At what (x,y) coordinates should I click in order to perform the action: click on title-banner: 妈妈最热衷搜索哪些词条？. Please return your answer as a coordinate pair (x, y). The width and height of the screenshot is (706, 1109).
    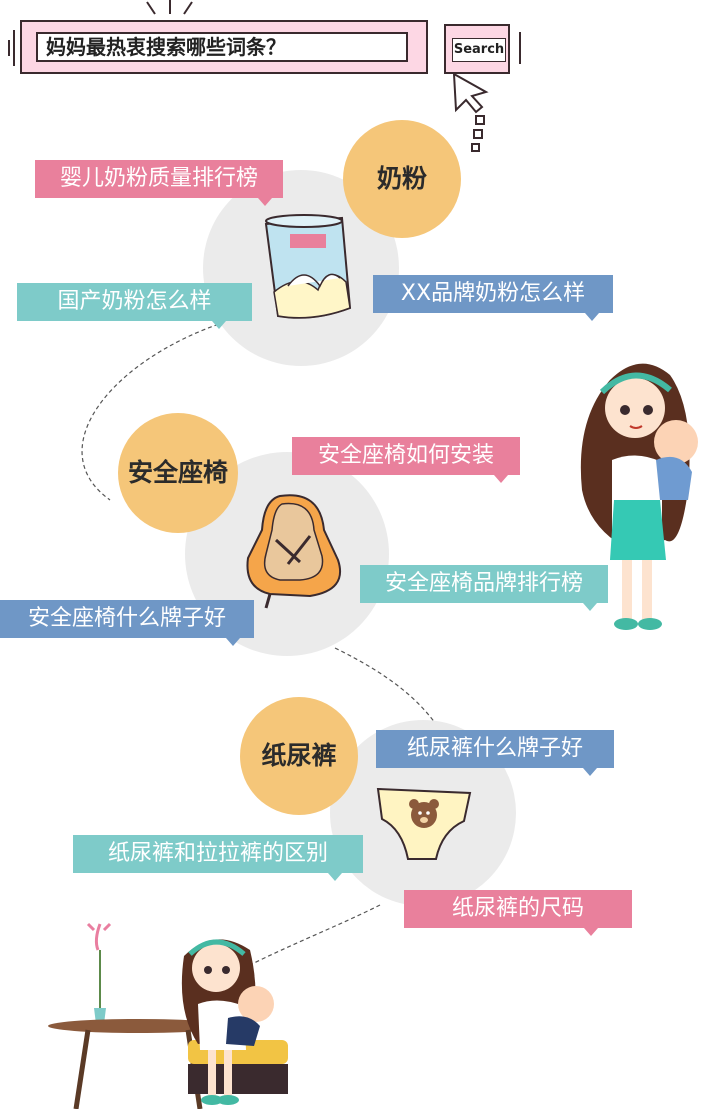
    Looking at the image, I should click on (224, 47).